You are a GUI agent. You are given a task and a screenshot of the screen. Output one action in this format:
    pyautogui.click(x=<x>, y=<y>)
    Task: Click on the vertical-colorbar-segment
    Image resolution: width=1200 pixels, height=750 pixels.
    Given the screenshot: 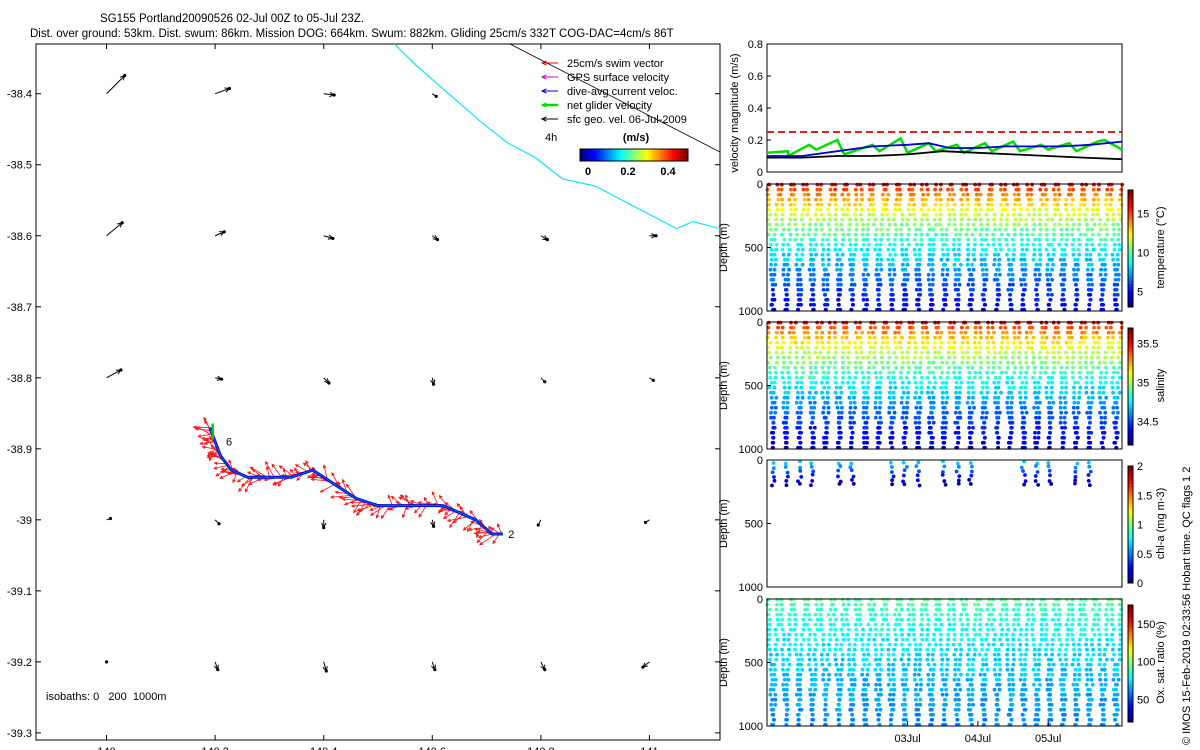 What is the action you would take?
    pyautogui.click(x=1130, y=552)
    